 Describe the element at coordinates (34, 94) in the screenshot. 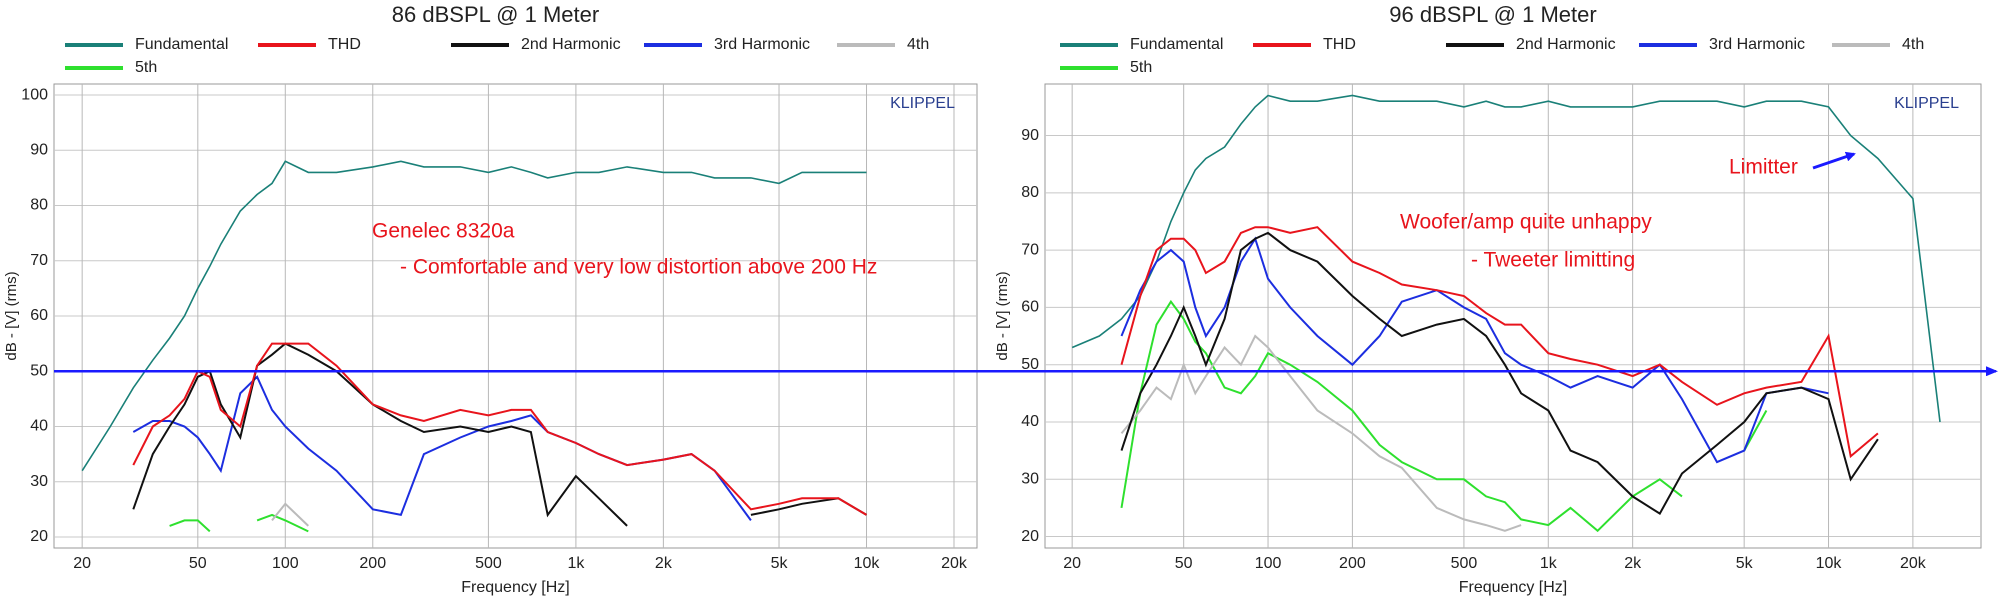

I see `y-tick-label: 100` at that location.